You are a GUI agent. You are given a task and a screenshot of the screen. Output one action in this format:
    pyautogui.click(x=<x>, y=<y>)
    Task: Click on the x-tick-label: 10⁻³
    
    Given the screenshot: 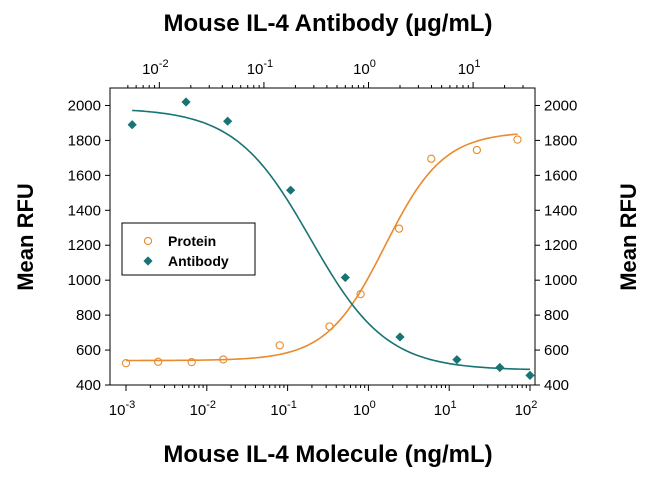 What is the action you would take?
    pyautogui.click(x=122, y=409)
    